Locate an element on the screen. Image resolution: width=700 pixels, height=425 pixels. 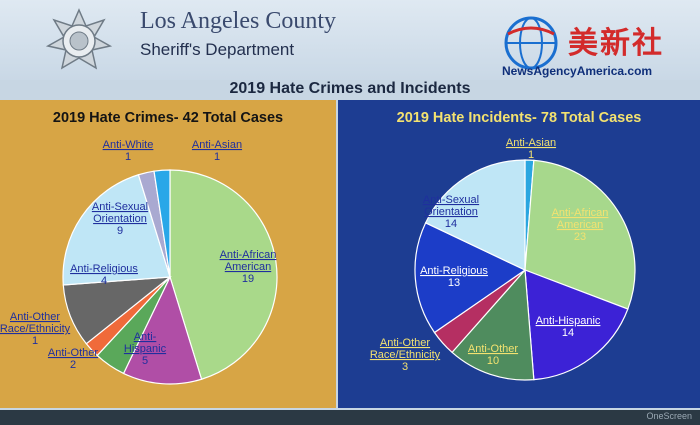
hate-incidents-chart-title: 2019 Hate Incidents- 78 Total Cases is located at coordinates (519, 118).